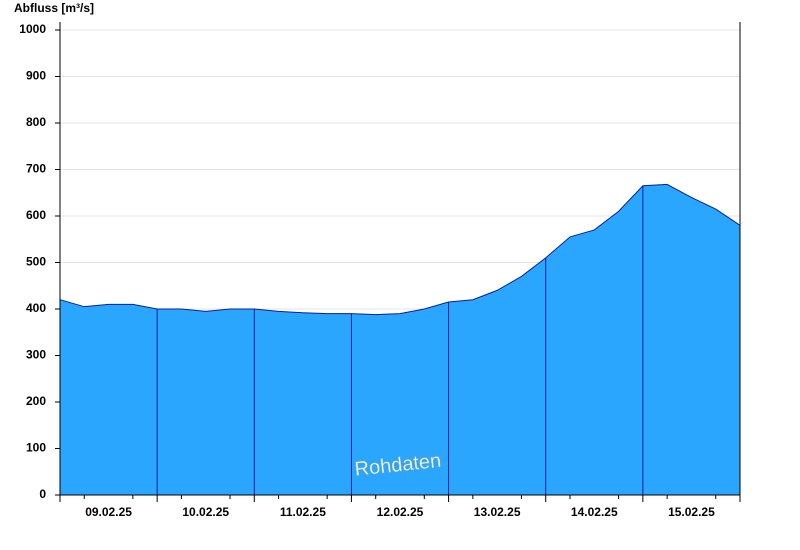  Describe the element at coordinates (594, 512) in the screenshot. I see `x-tick-label: 14.02.25` at that location.